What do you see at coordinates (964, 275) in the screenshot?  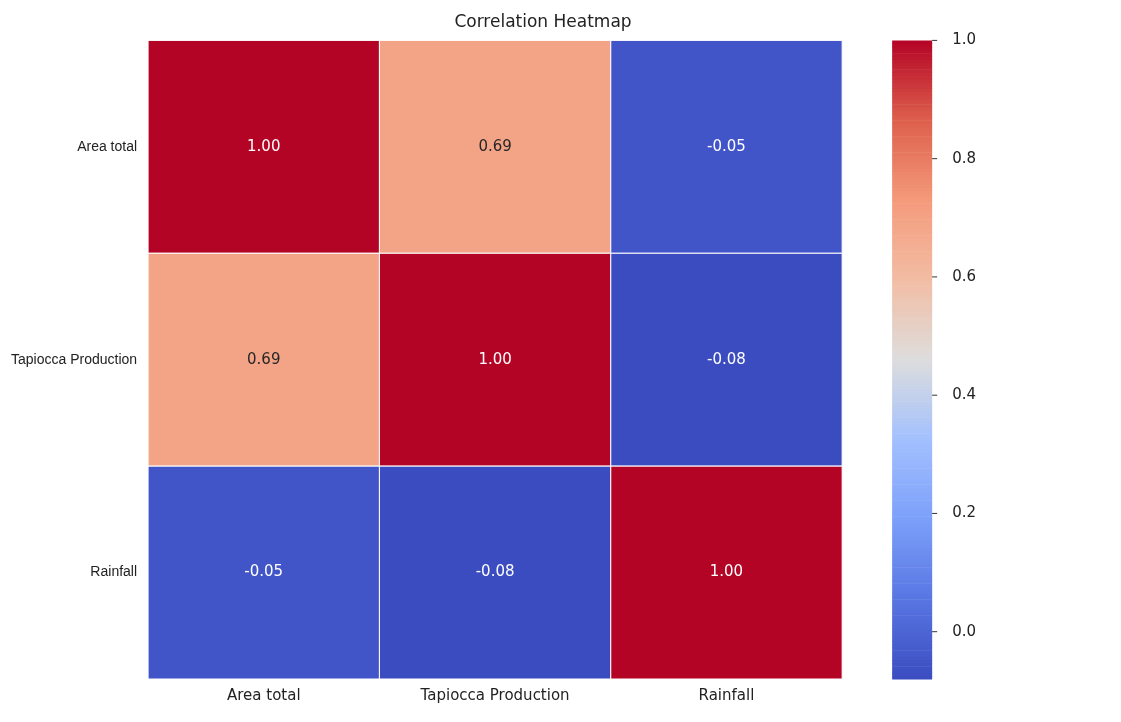 I see `color-bar-label: 0.6` at bounding box center [964, 275].